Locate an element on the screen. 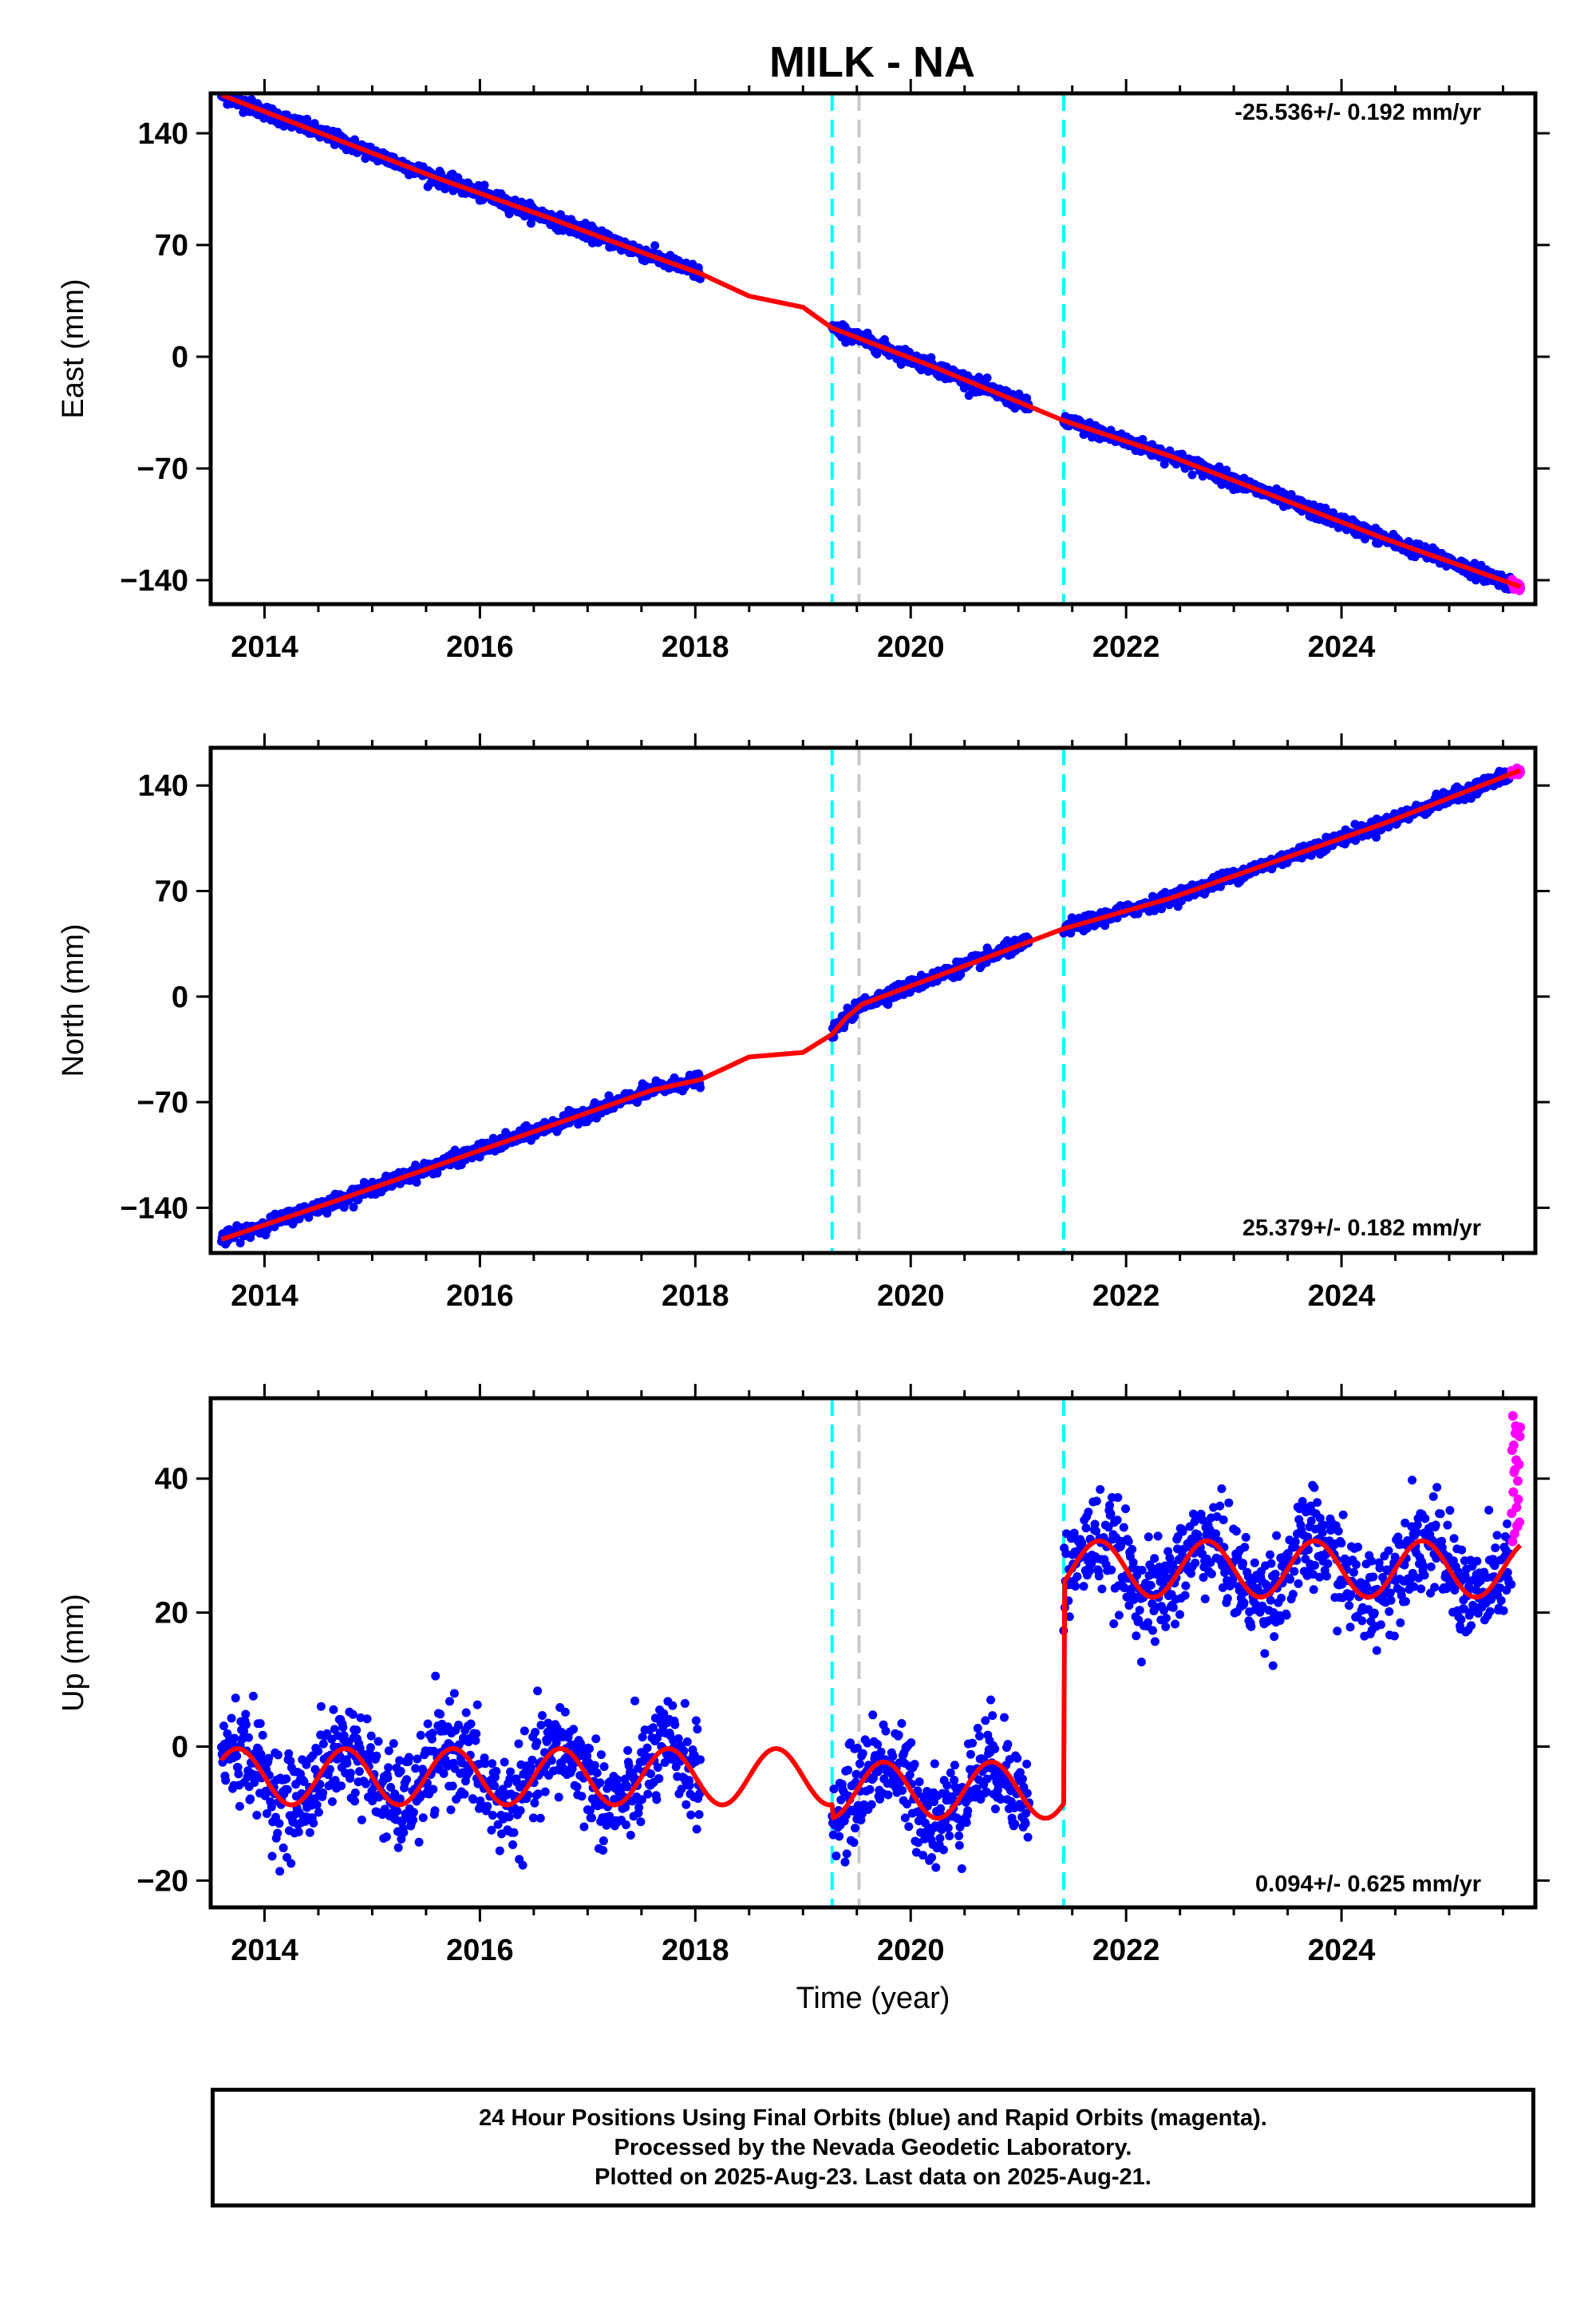  chart-title: MILK - NA is located at coordinates (872, 62).